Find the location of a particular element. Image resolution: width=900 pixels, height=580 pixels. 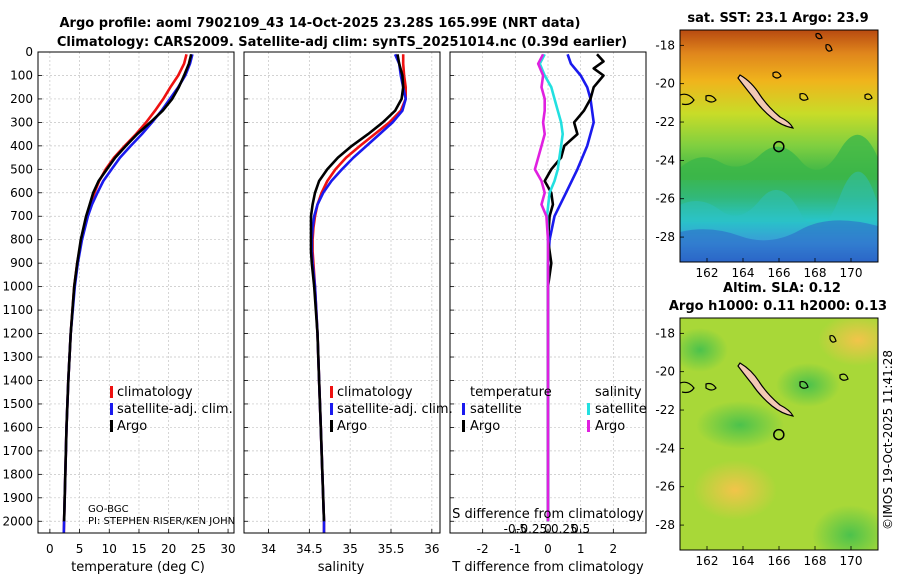

series-line-satellite-adj-clim- is located at coordinates (359, 293).